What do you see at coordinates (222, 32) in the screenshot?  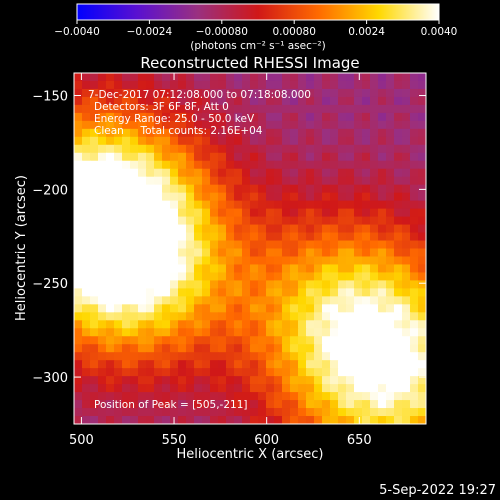 I see `colorbar-tick-label: −0.00080` at bounding box center [222, 32].